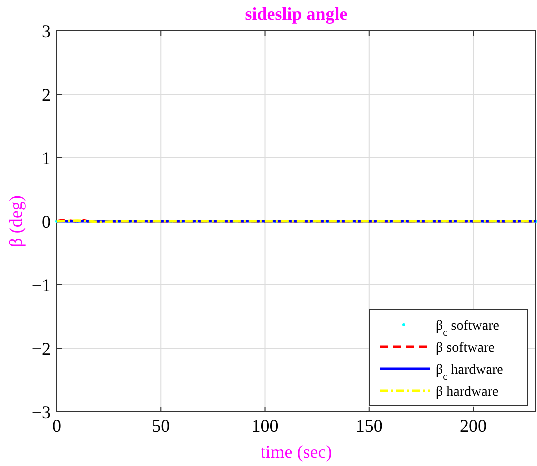 The height and width of the screenshot is (466, 537). What do you see at coordinates (265, 426) in the screenshot?
I see `x-tick-label: 100` at bounding box center [265, 426].